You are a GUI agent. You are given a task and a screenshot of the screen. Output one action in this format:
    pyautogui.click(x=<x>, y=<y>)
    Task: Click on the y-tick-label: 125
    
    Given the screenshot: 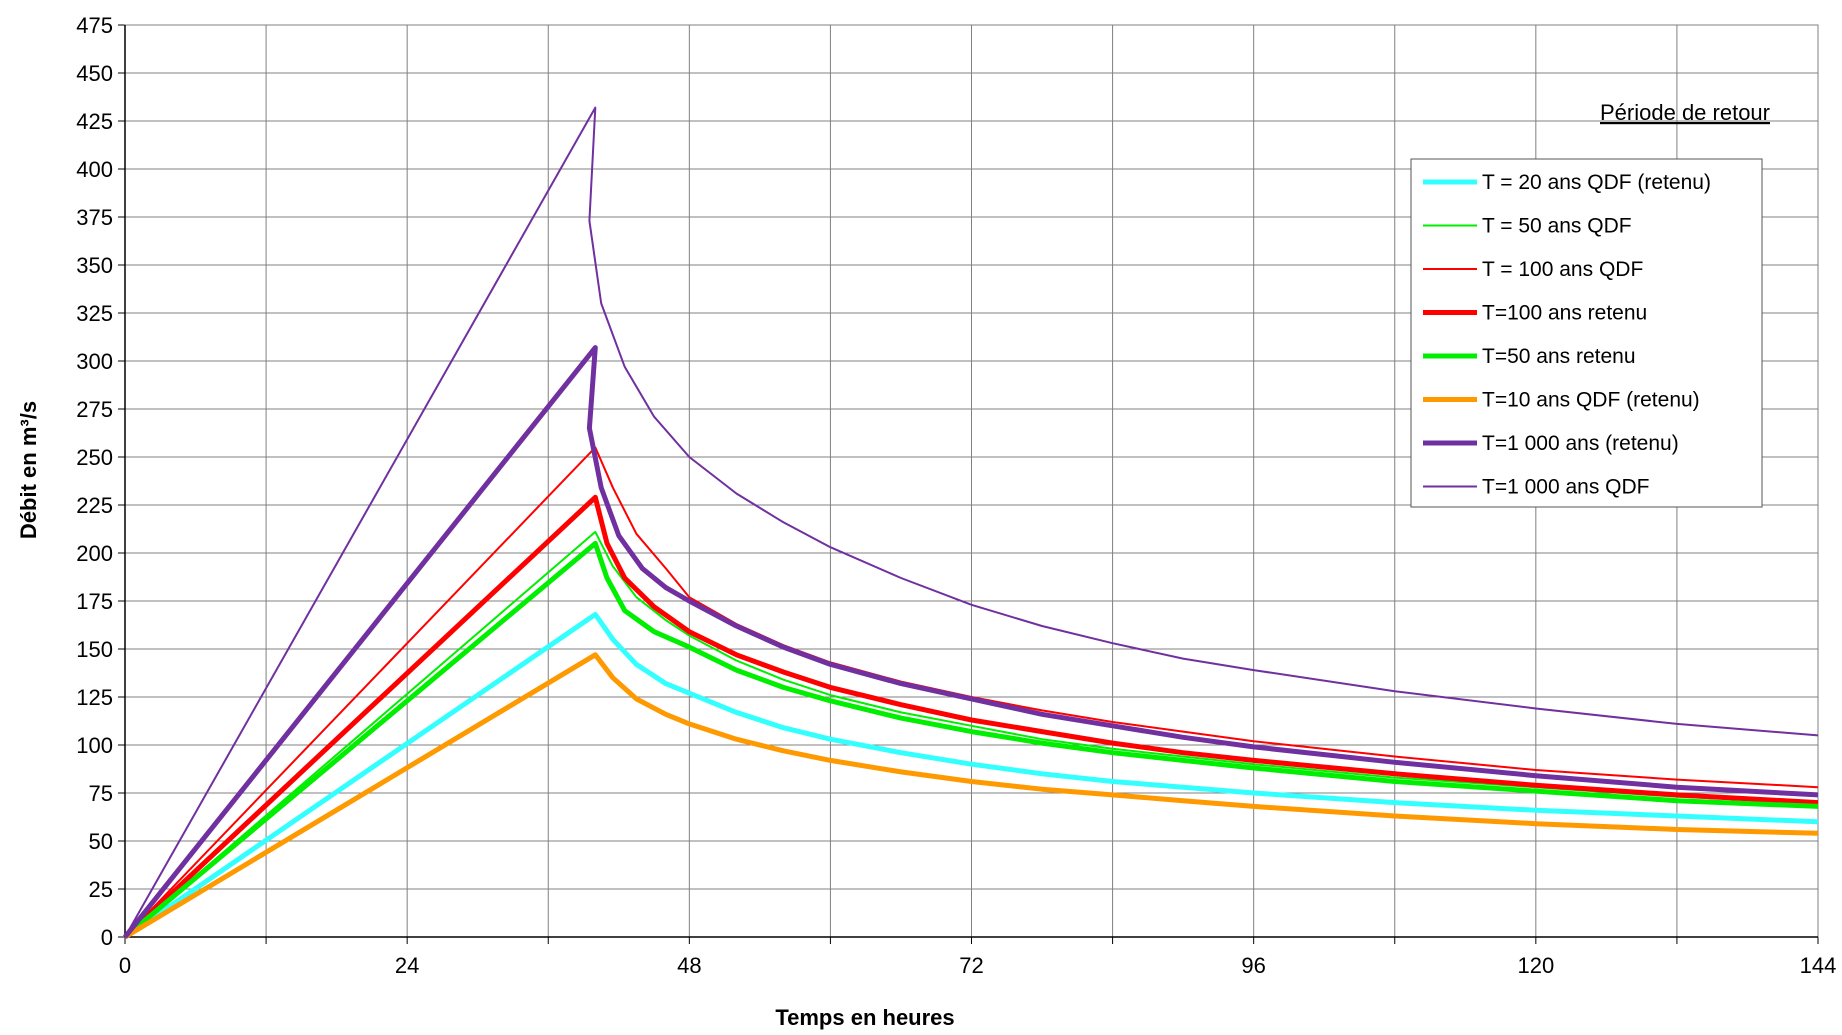 What is the action you would take?
    pyautogui.click(x=94, y=697)
    